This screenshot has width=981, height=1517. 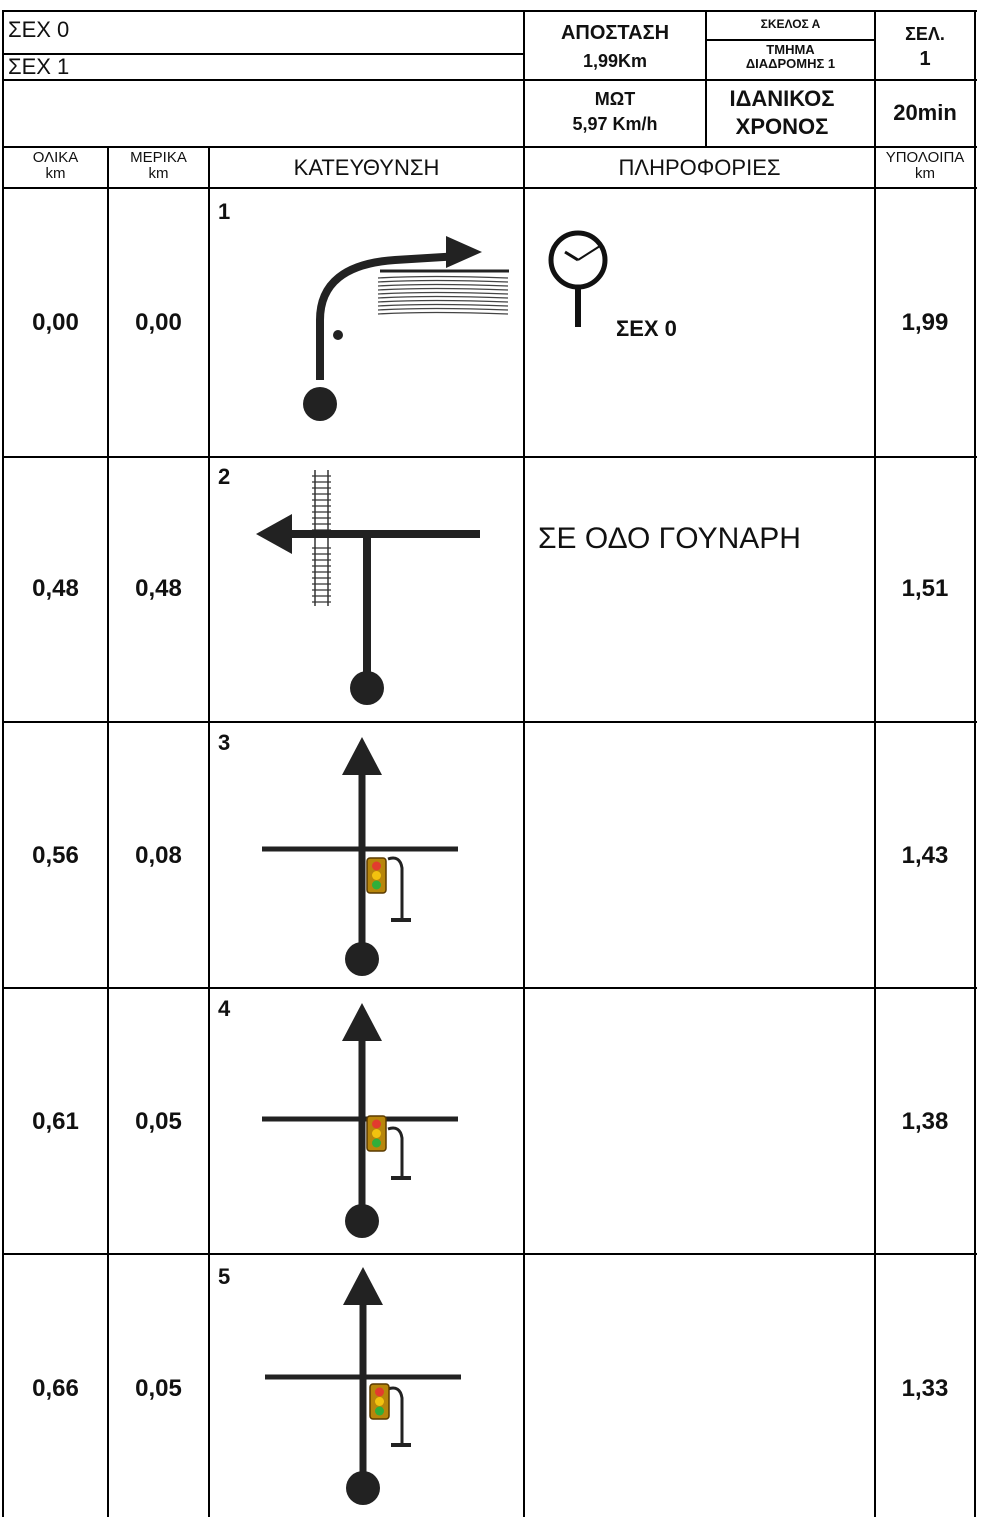 What do you see at coordinates (925, 1388) in the screenshot?
I see `row-5-remaining: 1,33` at bounding box center [925, 1388].